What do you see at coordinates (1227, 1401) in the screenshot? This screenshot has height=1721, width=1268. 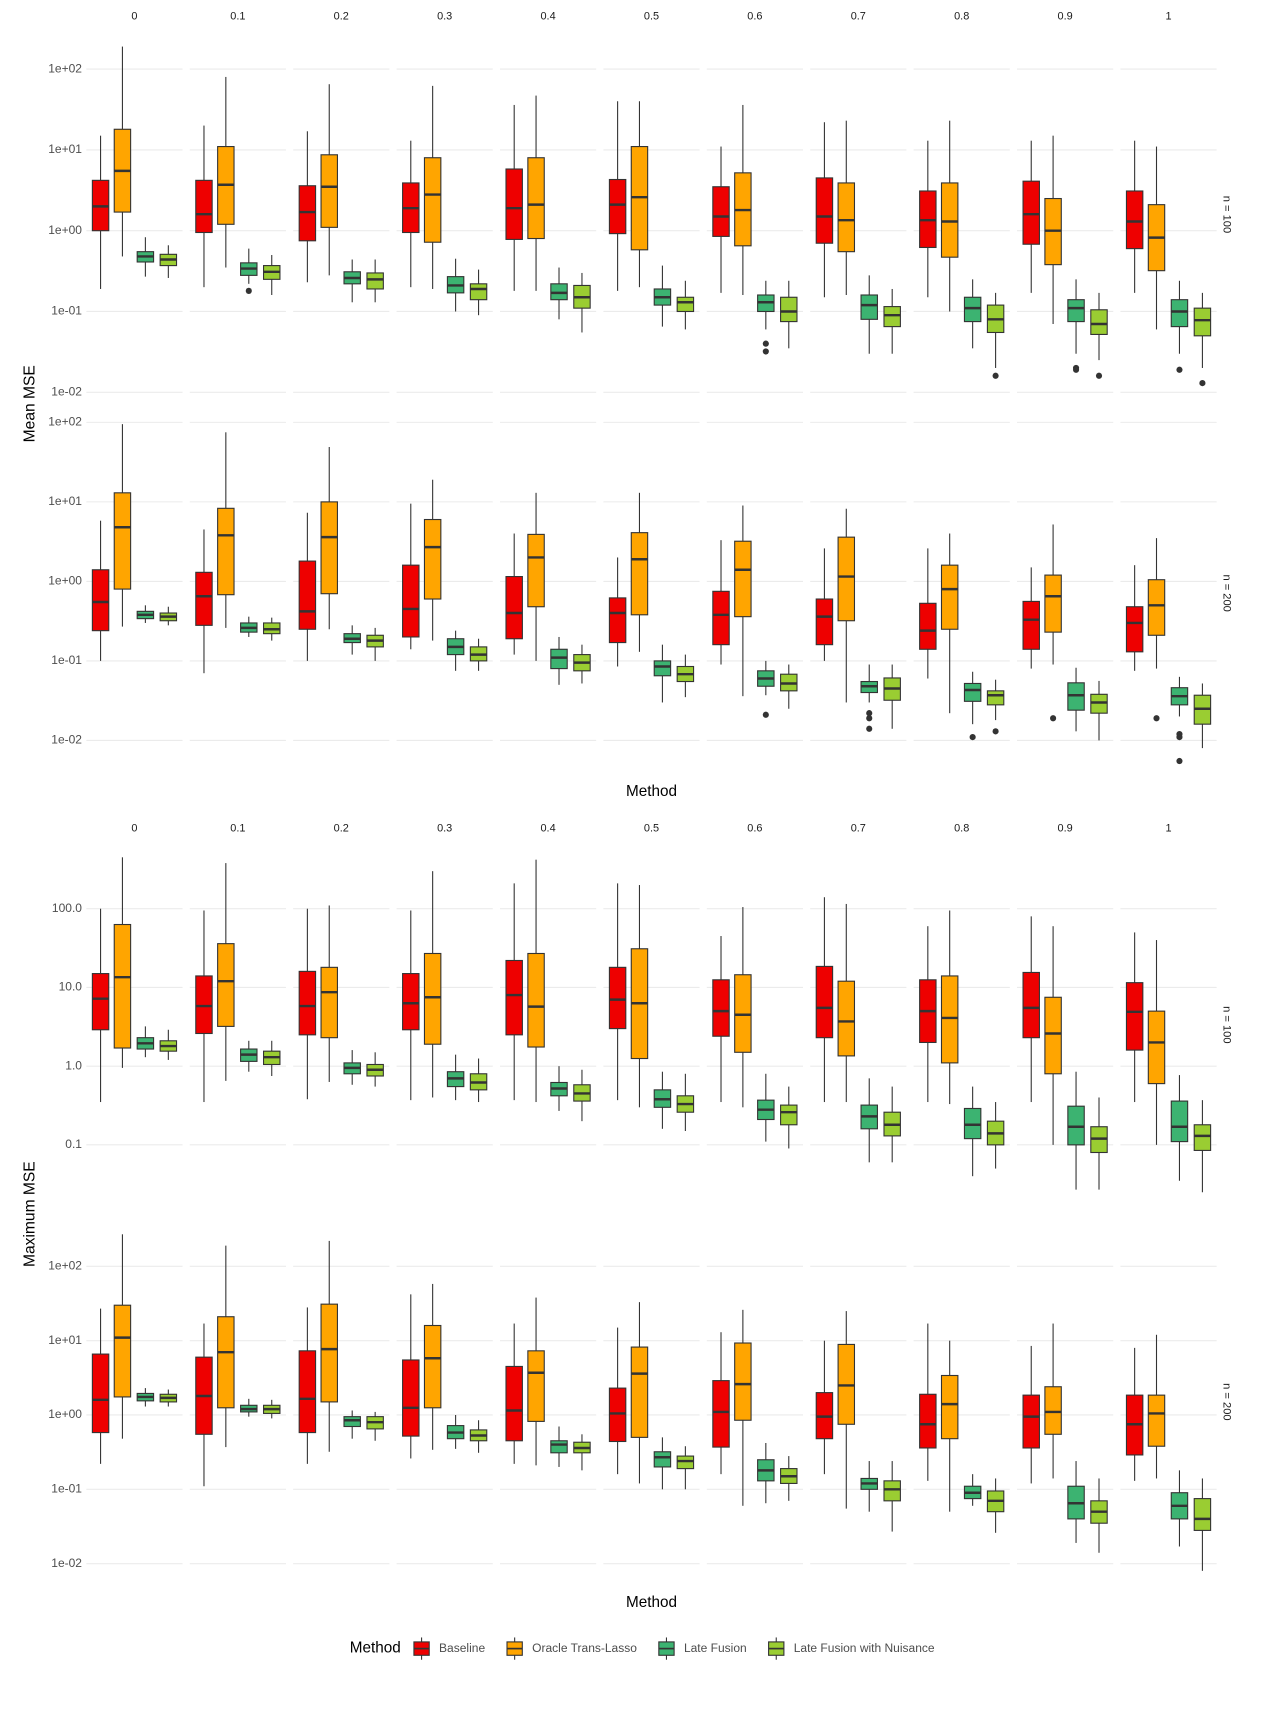 I see `row-strip-label: n = 200` at bounding box center [1227, 1401].